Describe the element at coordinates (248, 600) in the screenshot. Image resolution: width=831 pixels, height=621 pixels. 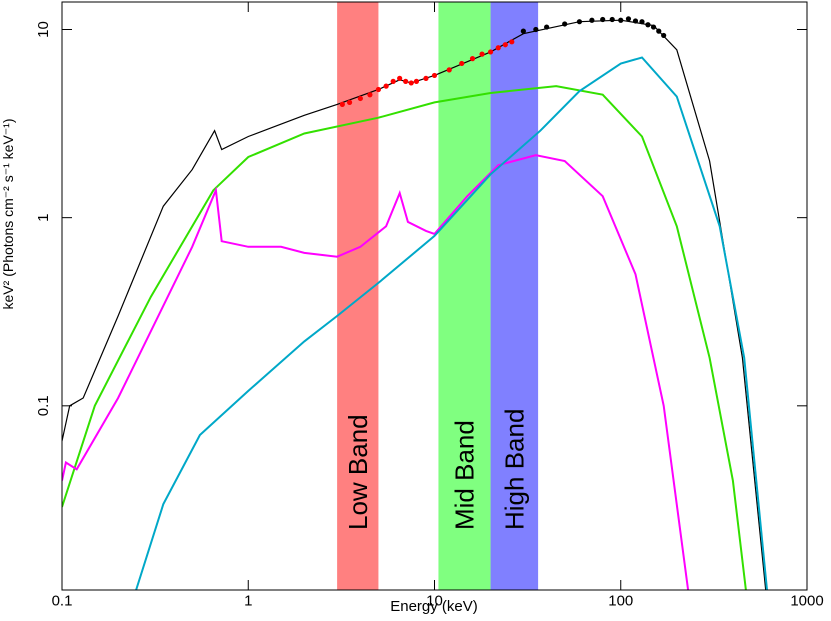
I see `x-tick-label: 1` at that location.